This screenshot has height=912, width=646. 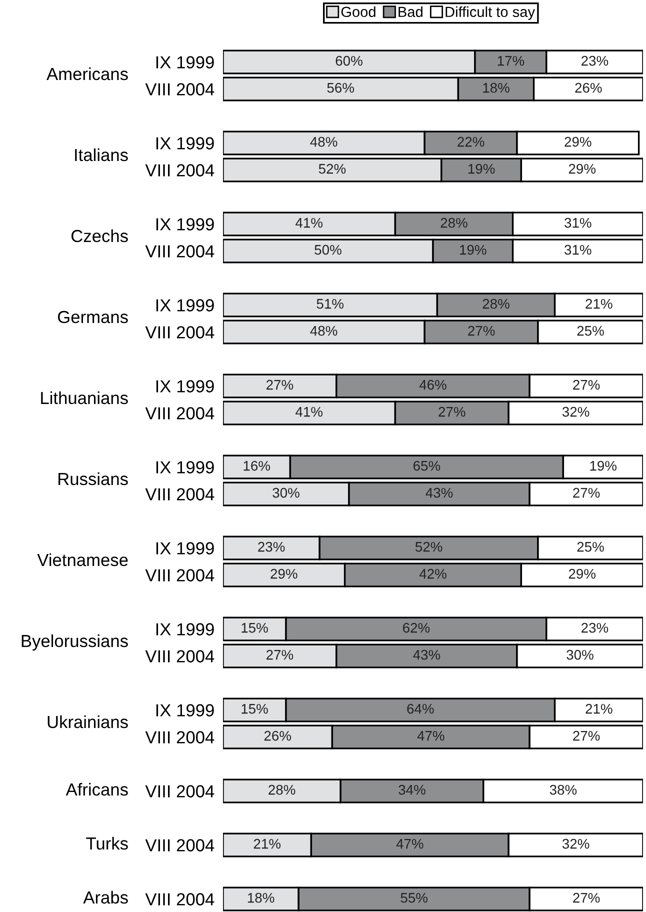 What do you see at coordinates (105, 897) in the screenshot?
I see `text: Arabs` at bounding box center [105, 897].